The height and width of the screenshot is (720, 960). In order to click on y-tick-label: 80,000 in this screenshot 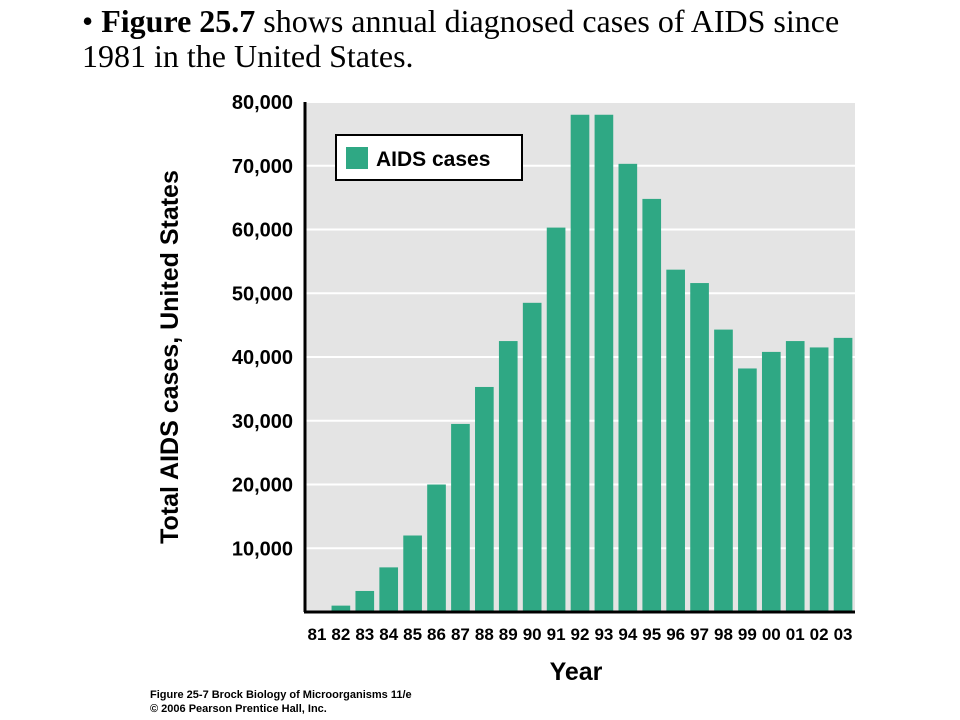, I will do `click(262, 103)`.